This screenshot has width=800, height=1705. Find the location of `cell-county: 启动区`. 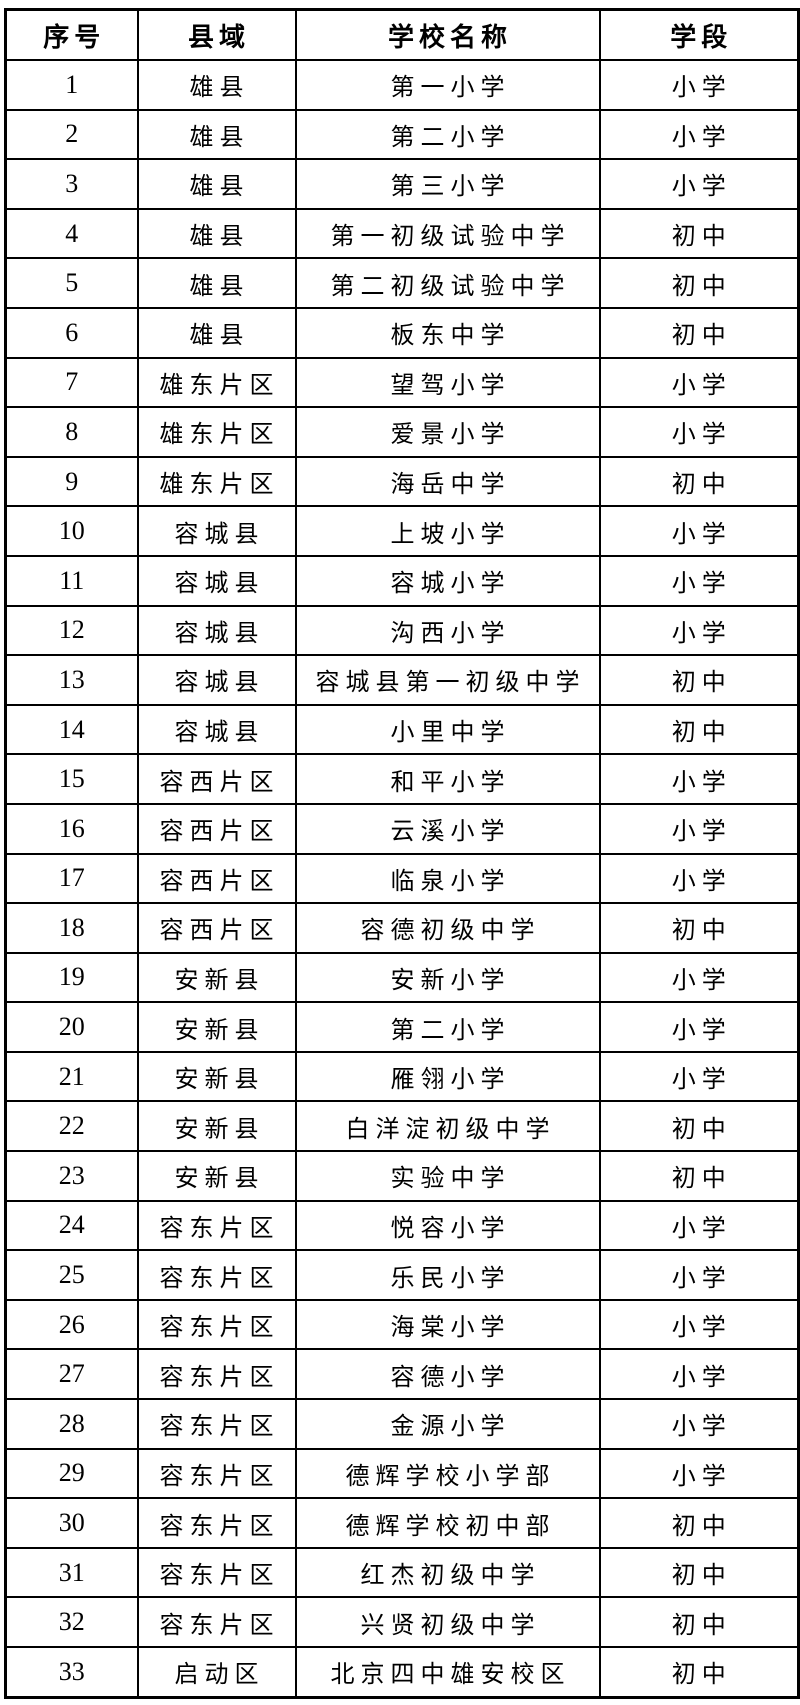

cell-county: 启动区 is located at coordinates (216, 1672).